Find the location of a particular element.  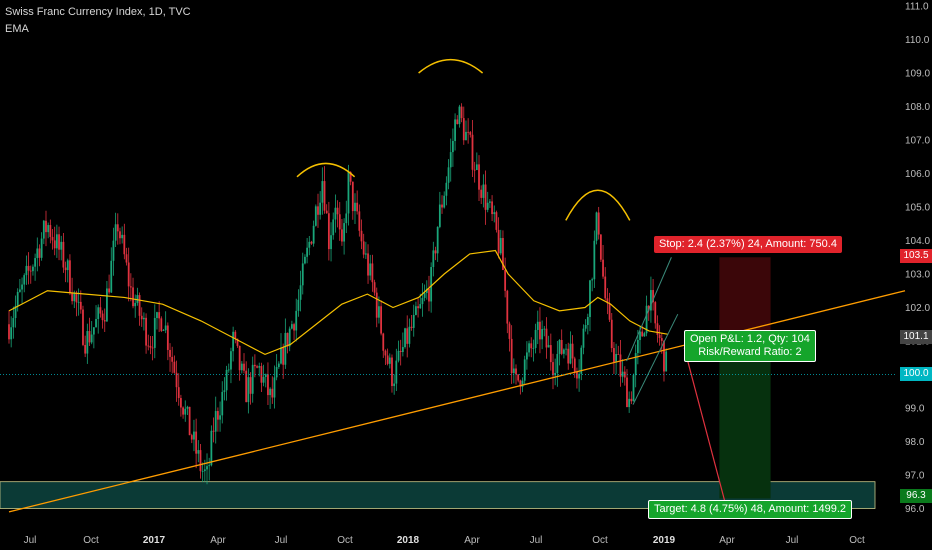

x-tick-label: Apr is located at coordinates (218, 540).